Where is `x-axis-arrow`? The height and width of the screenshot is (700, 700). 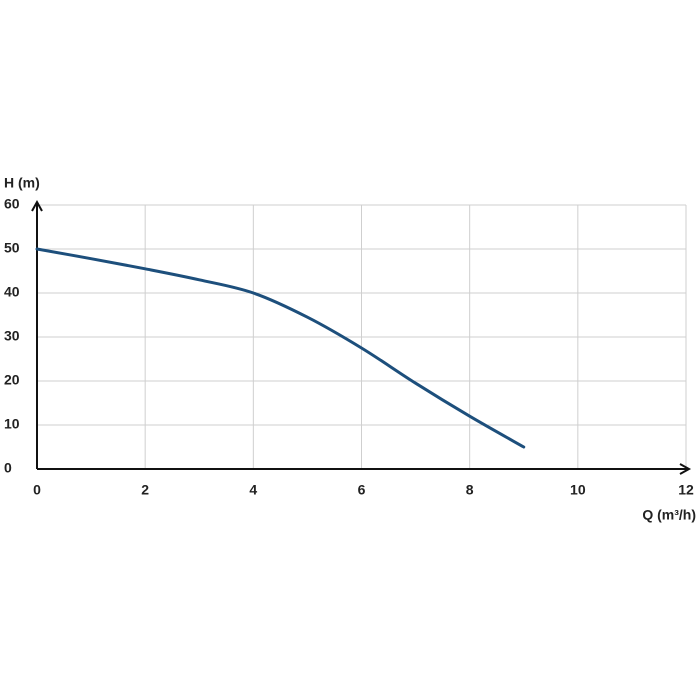 x-axis-arrow is located at coordinates (685, 469).